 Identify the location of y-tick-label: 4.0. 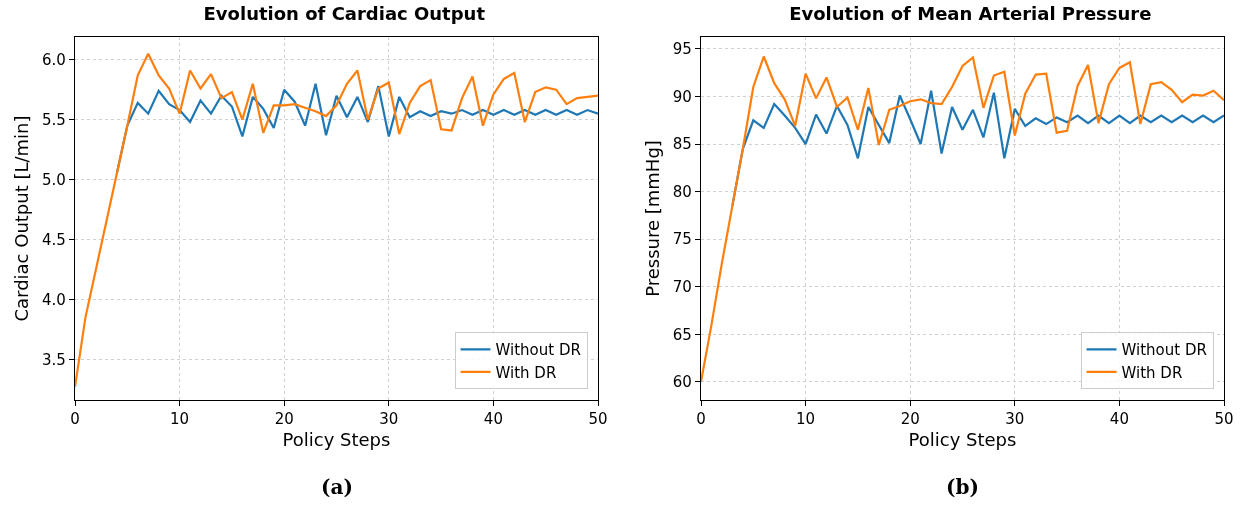
(54, 299).